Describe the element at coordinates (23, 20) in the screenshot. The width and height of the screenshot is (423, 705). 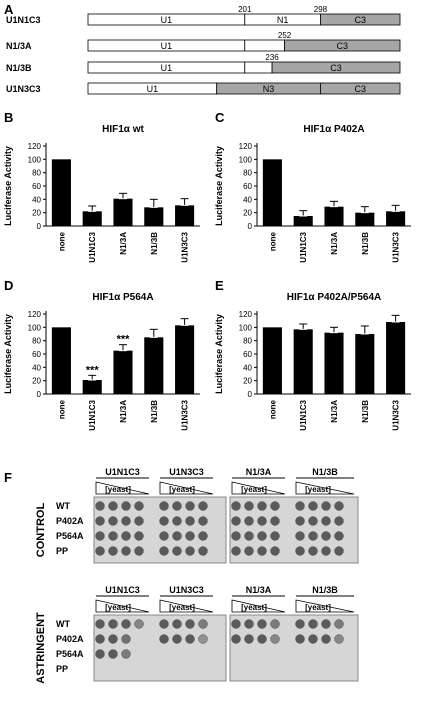
I see `construct-name: U1N1C3` at that location.